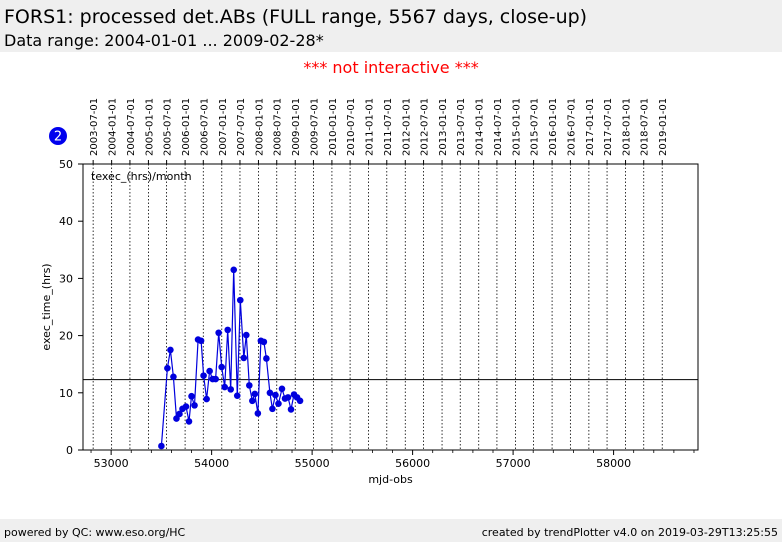 Image resolution: width=782 pixels, height=542 pixels. What do you see at coordinates (613, 463) in the screenshot?
I see `x-tick-label: 58000` at bounding box center [613, 463].